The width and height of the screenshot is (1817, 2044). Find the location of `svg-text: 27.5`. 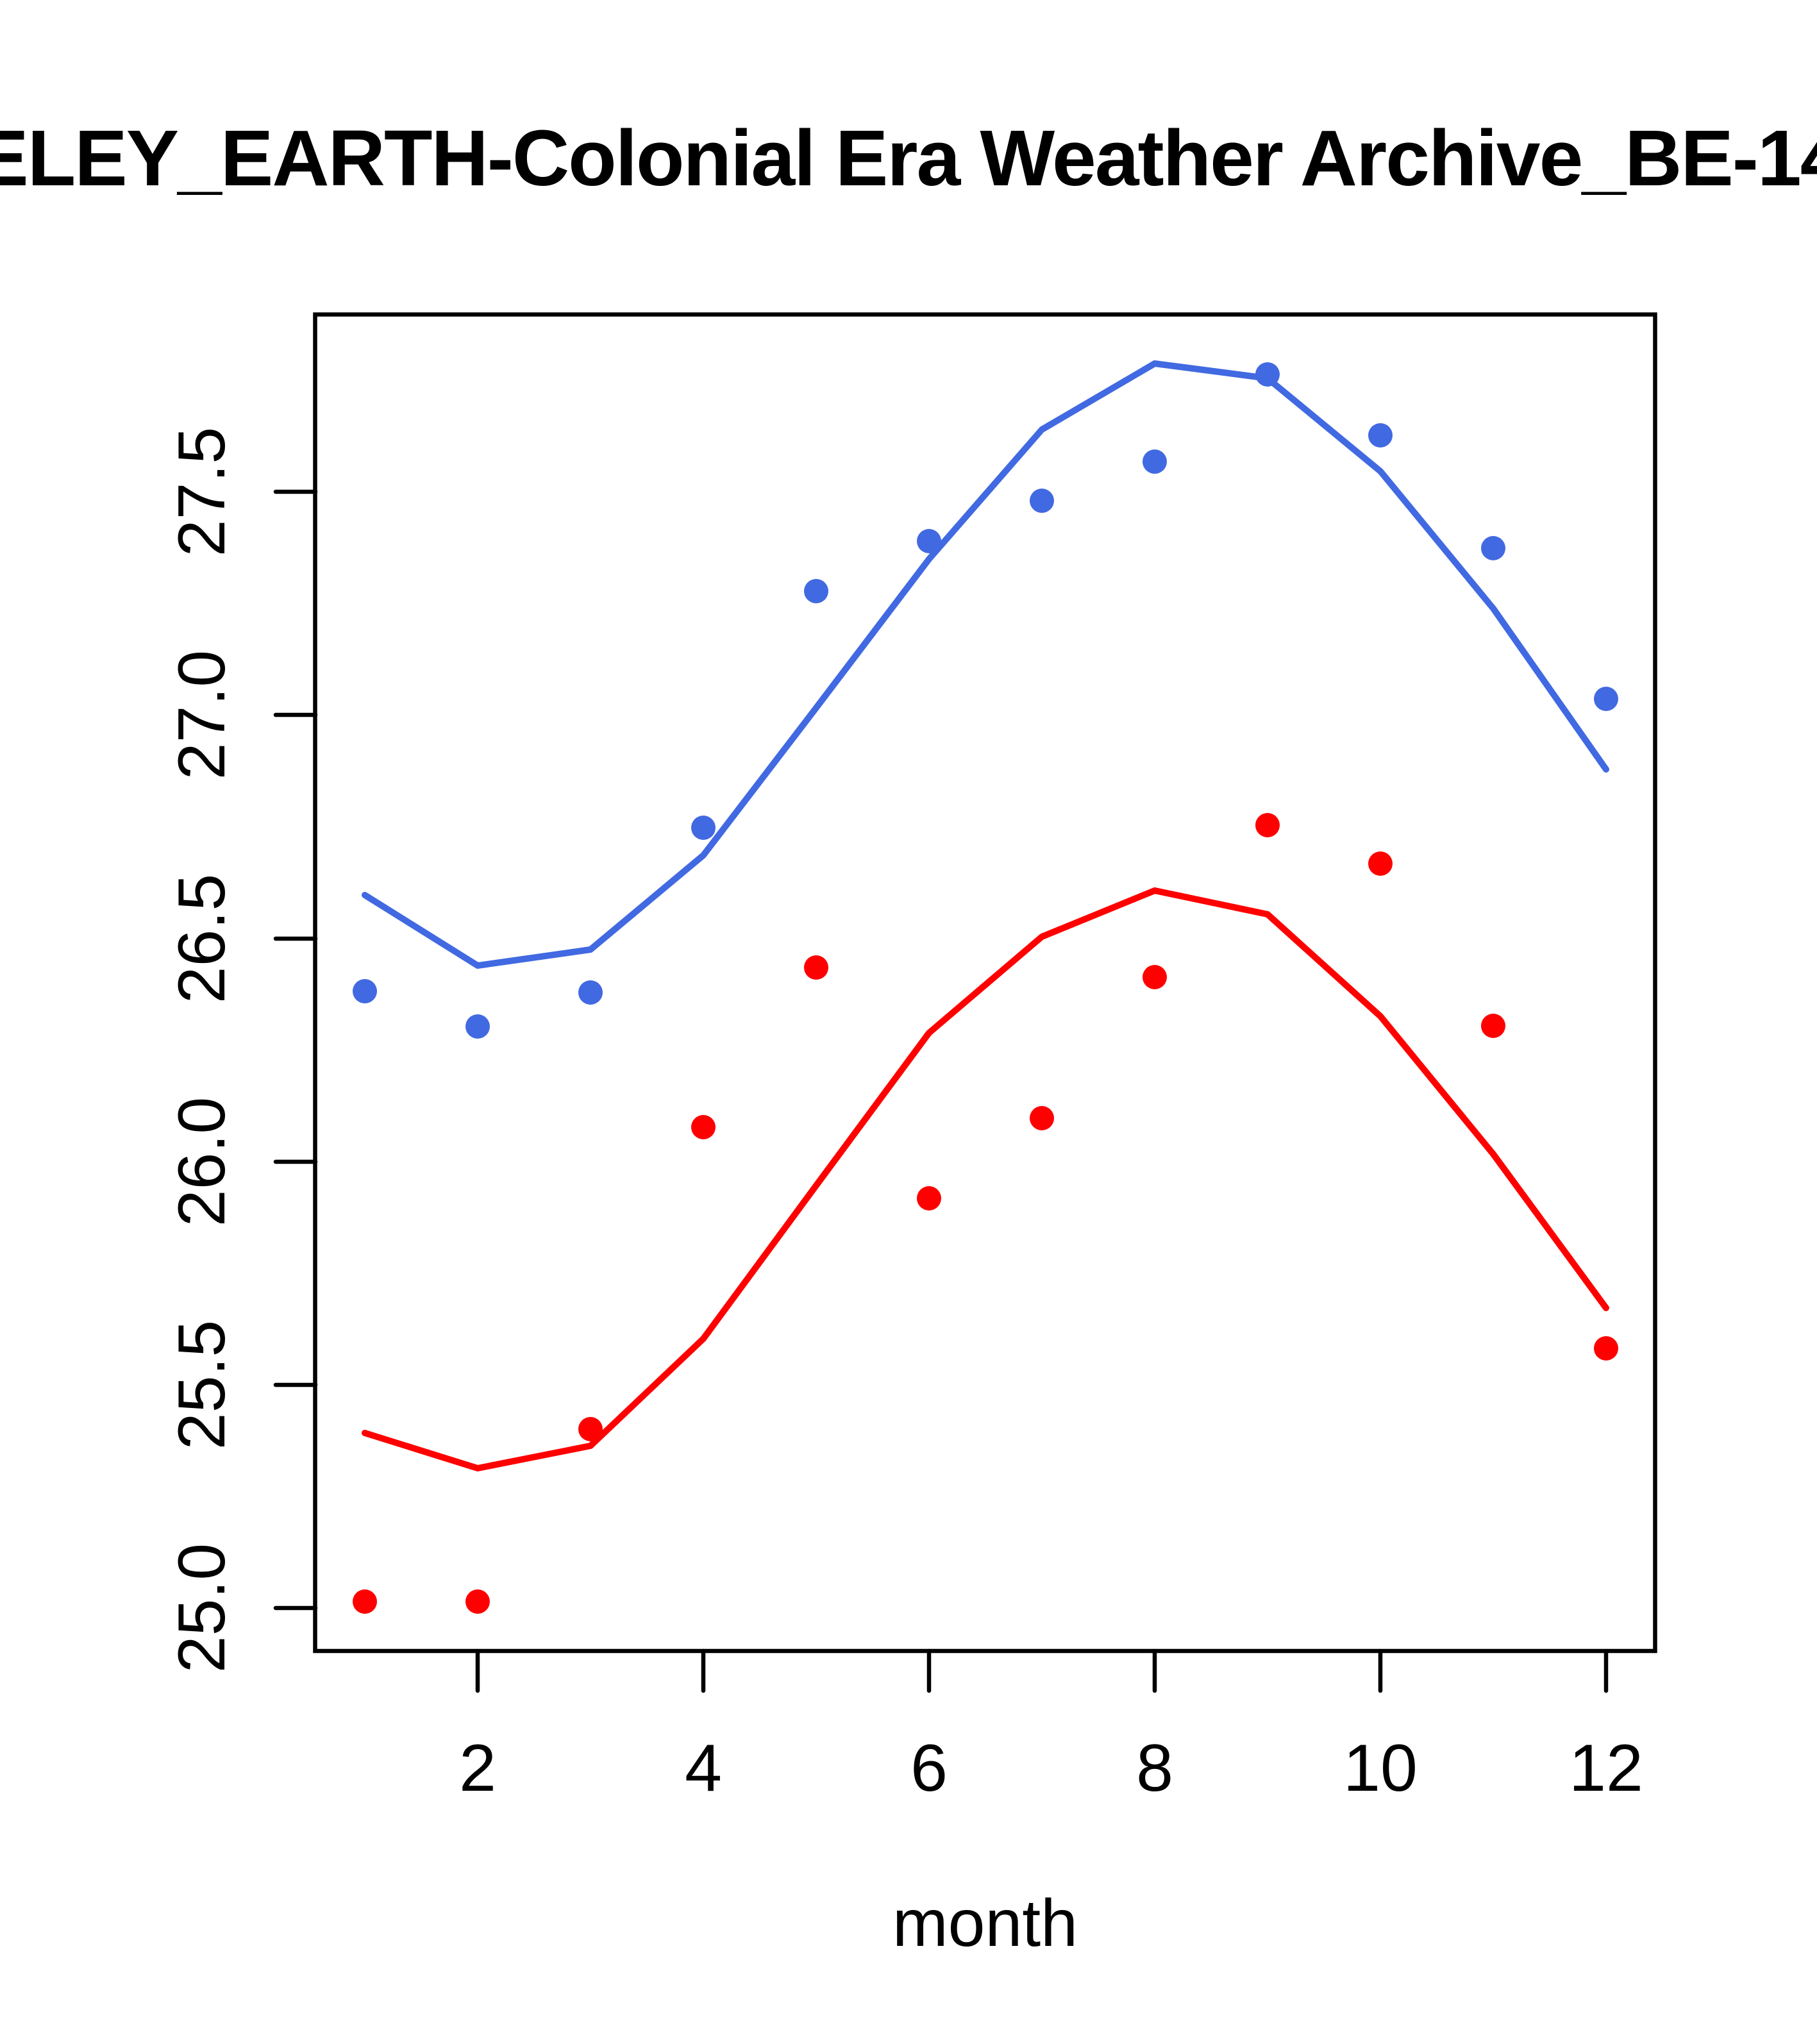

svg-text: 27.5 is located at coordinates (202, 492).